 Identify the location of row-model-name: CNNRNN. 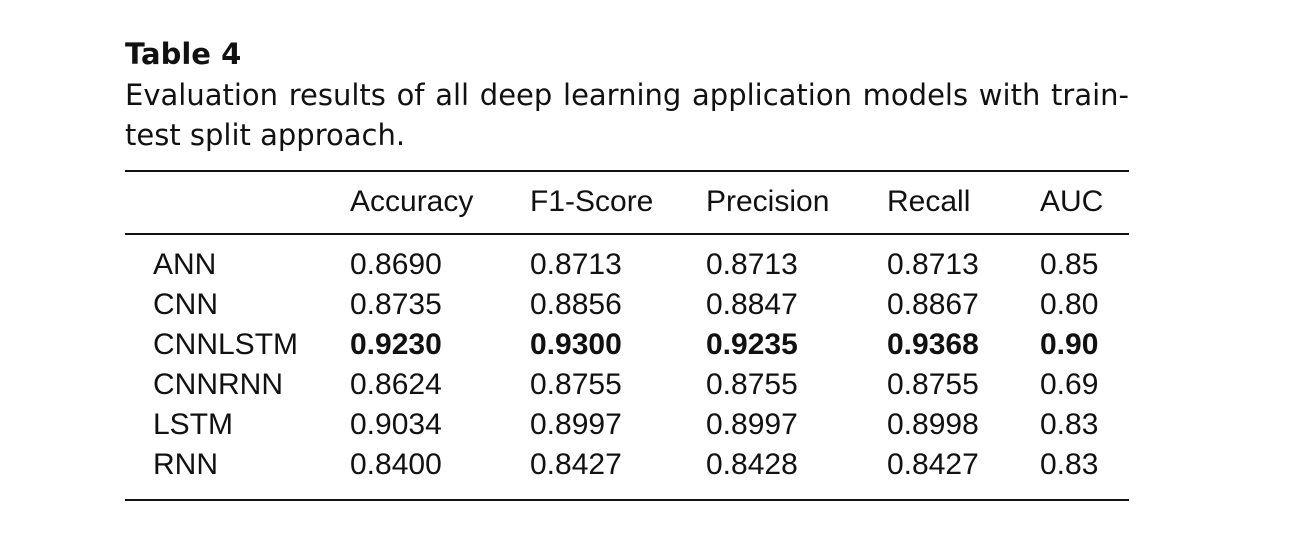
(218, 384).